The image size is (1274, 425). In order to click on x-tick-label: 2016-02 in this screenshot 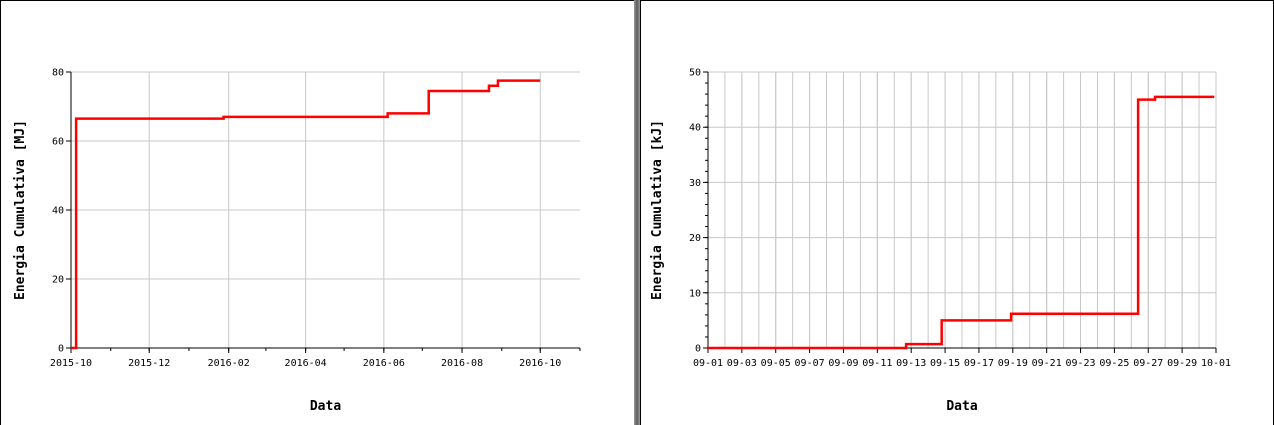, I will do `click(229, 363)`.